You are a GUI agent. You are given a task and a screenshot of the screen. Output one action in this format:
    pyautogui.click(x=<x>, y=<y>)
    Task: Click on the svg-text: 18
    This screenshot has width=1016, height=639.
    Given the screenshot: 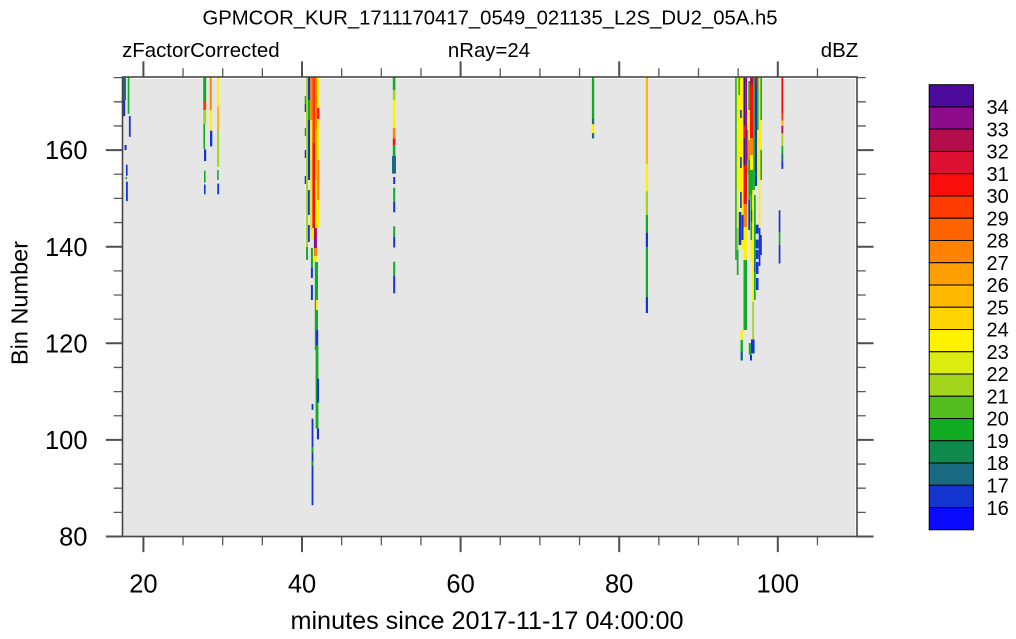 What is the action you would take?
    pyautogui.click(x=998, y=464)
    